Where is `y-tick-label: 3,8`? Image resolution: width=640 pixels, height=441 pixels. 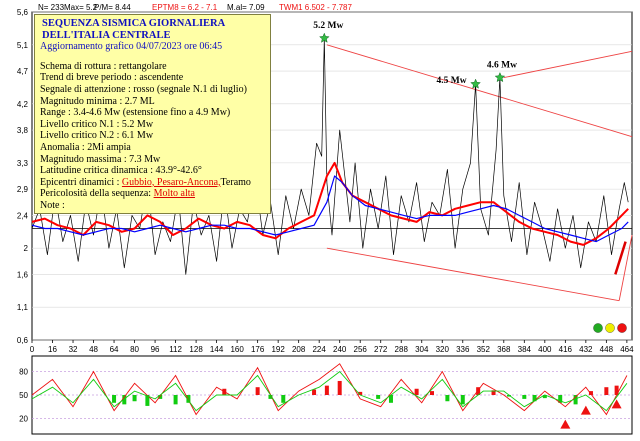
y-tick-label: 3,8 is located at coordinates (23, 130).